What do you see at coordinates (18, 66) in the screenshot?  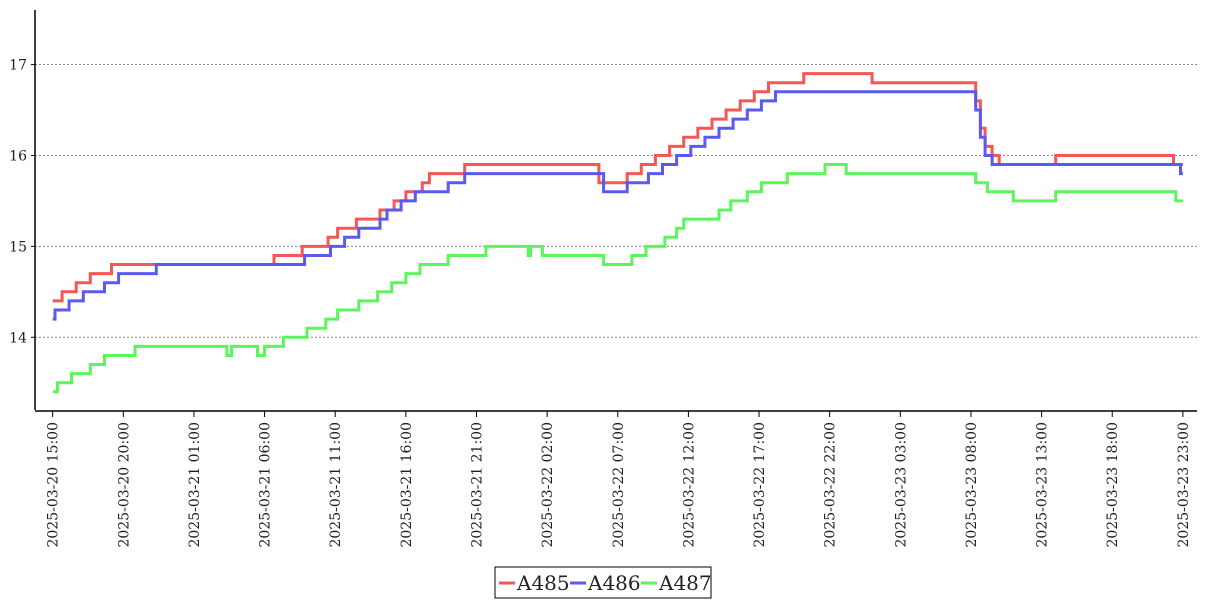 I see `y-tick-label: 17` at bounding box center [18, 66].